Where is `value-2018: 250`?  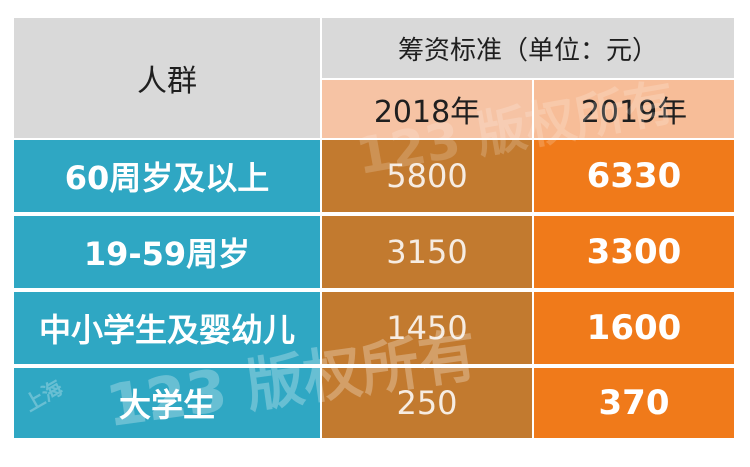 value-2018: 250 is located at coordinates (427, 403).